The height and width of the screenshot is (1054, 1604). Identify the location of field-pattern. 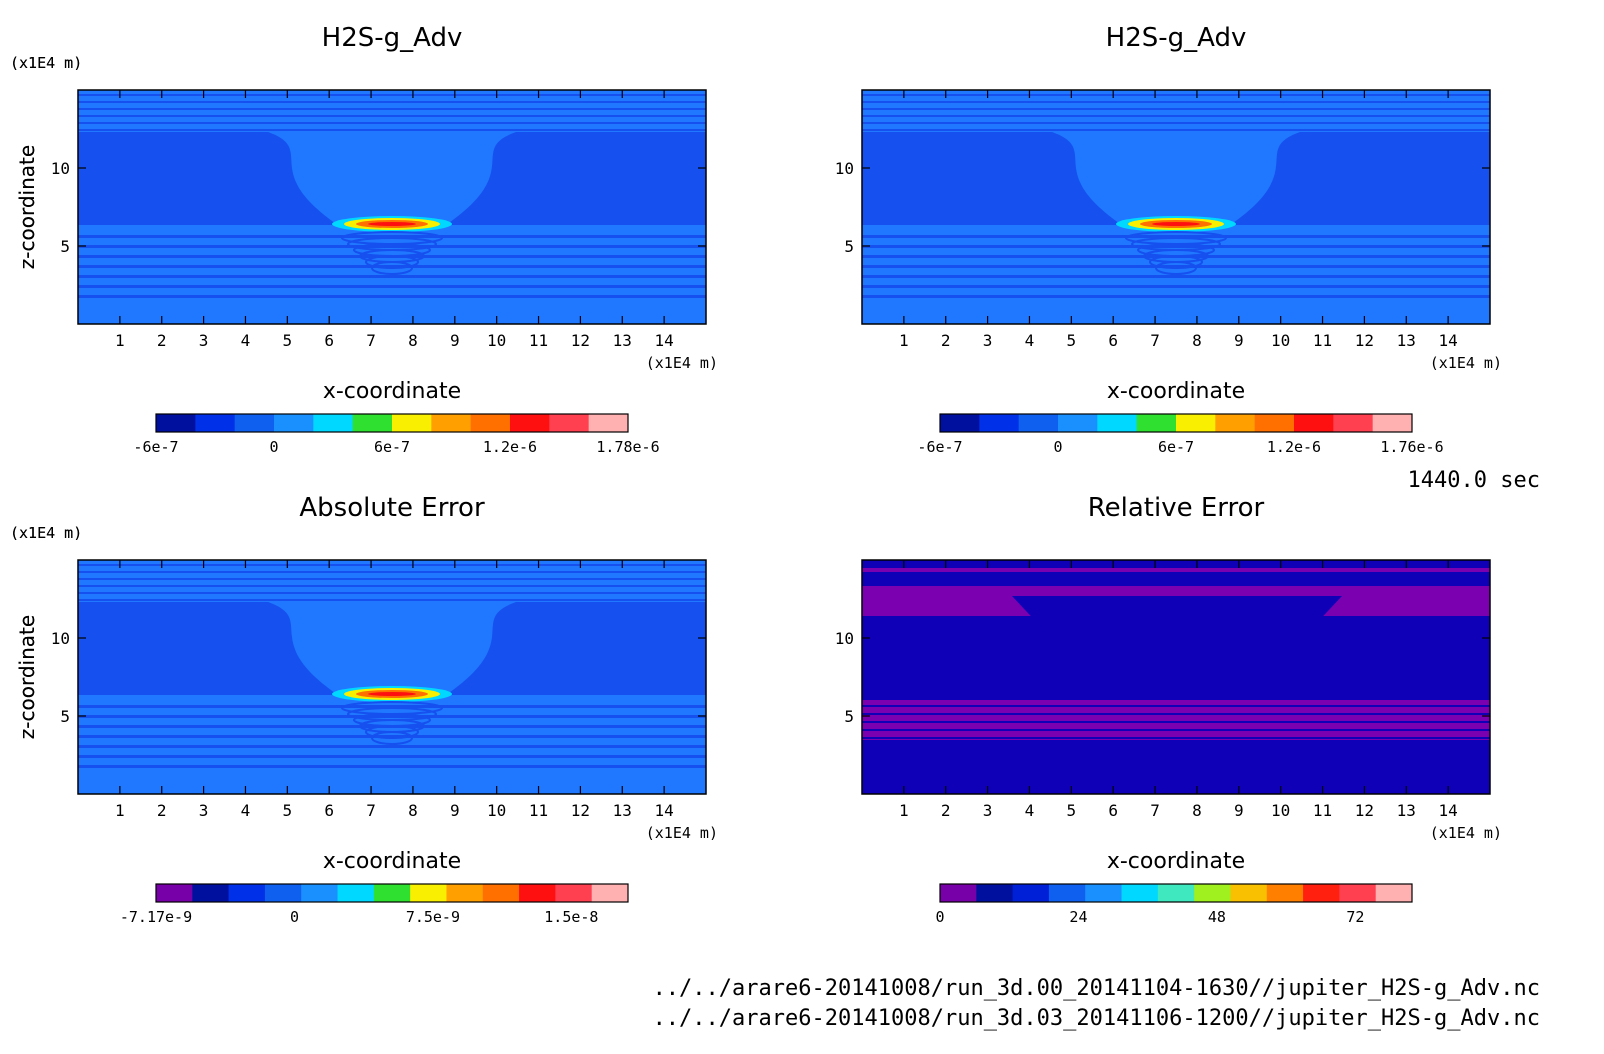
(1176, 196).